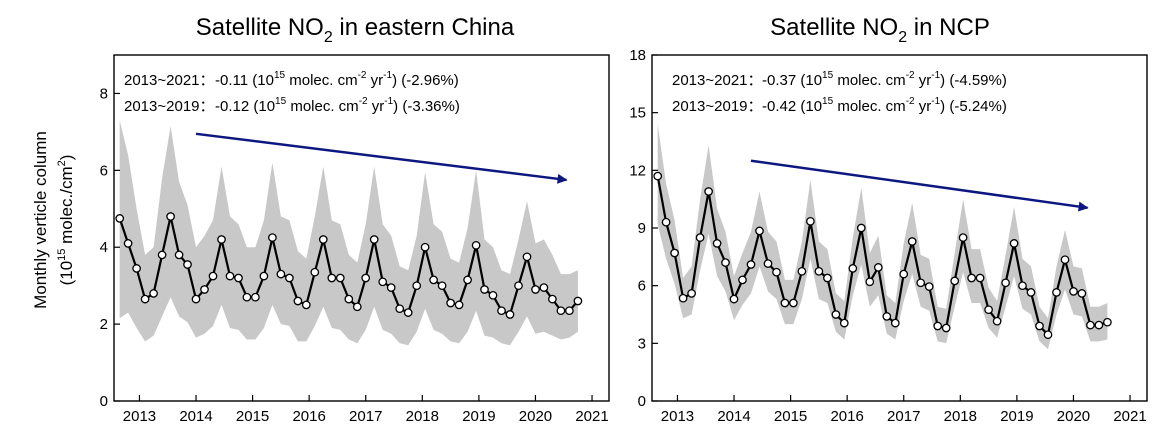 The height and width of the screenshot is (426, 1153). What do you see at coordinates (637, 113) in the screenshot?
I see `y-tick-label: 15` at bounding box center [637, 113].